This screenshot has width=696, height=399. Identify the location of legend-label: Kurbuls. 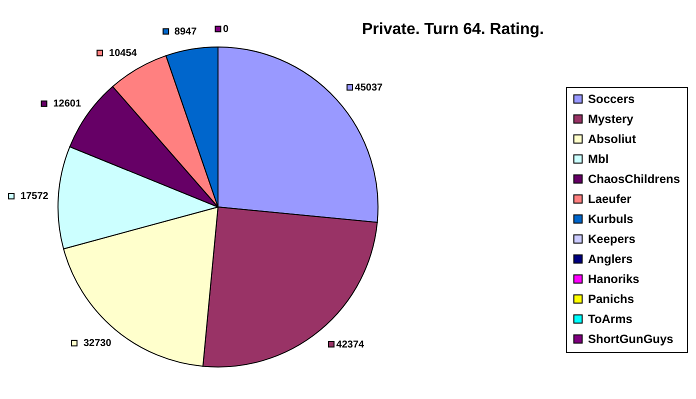
(611, 219).